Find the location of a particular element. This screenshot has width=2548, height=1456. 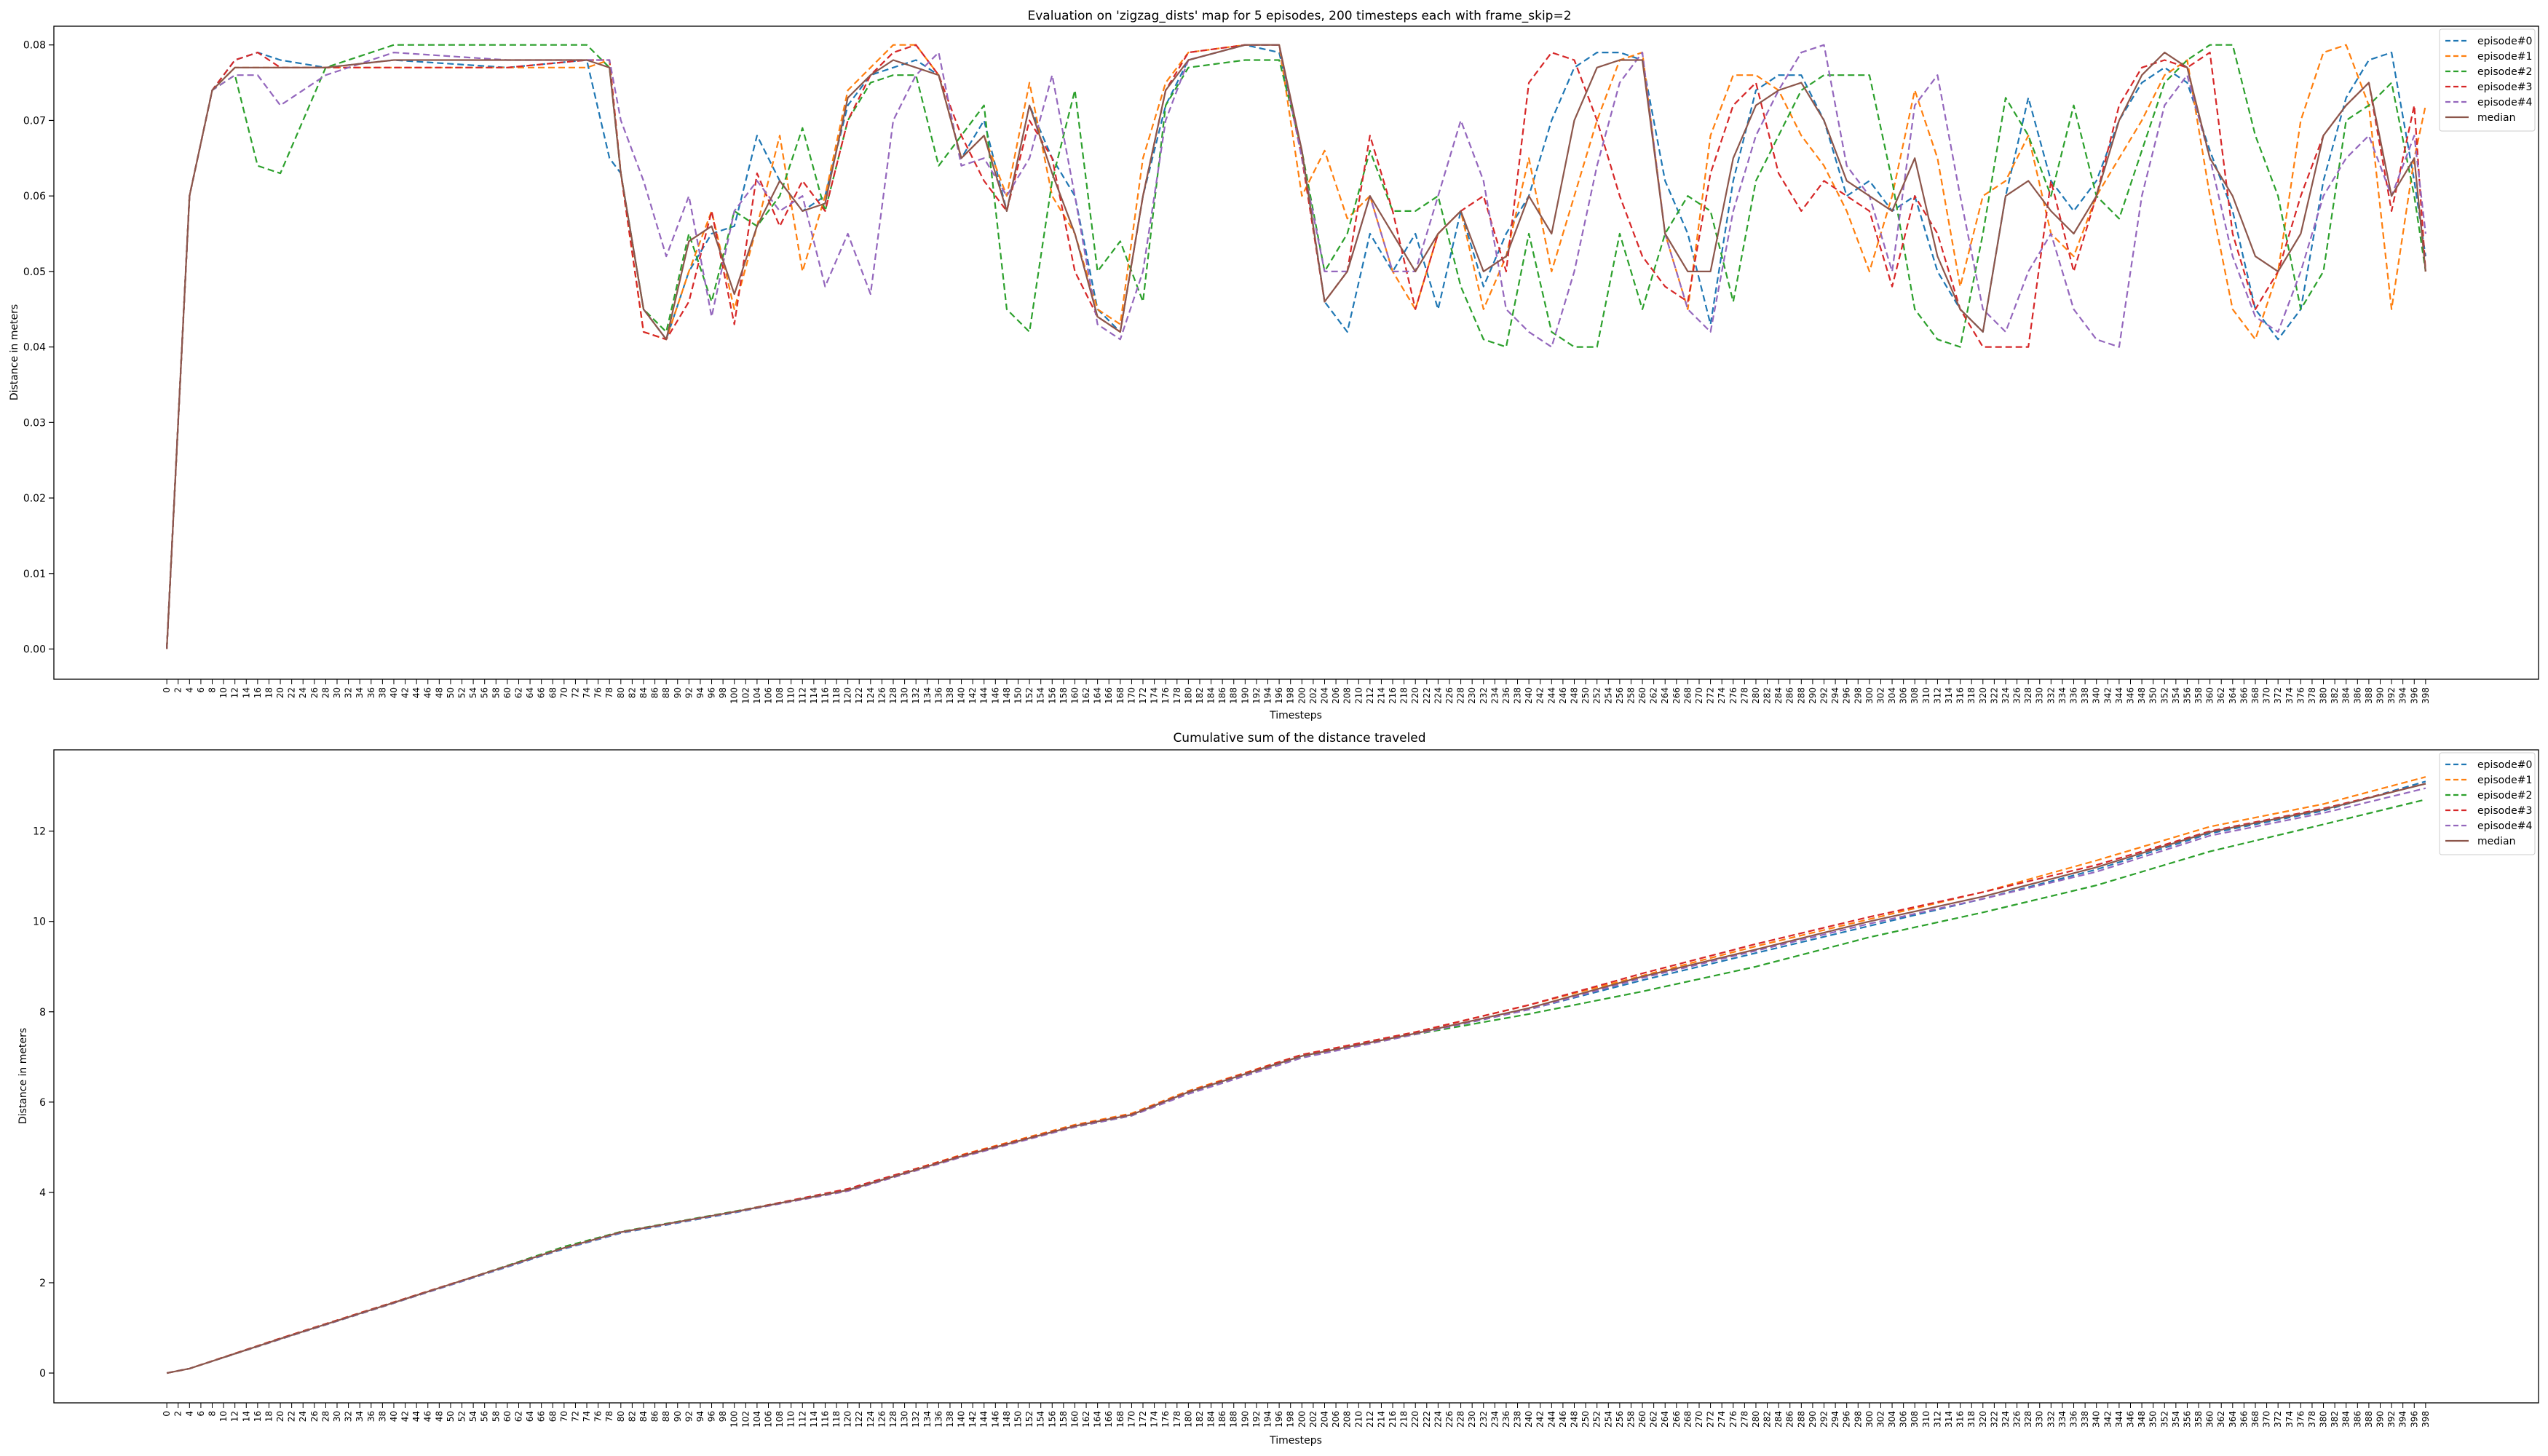

cumulative-plot-x-tick-label: 70 is located at coordinates (564, 1416).